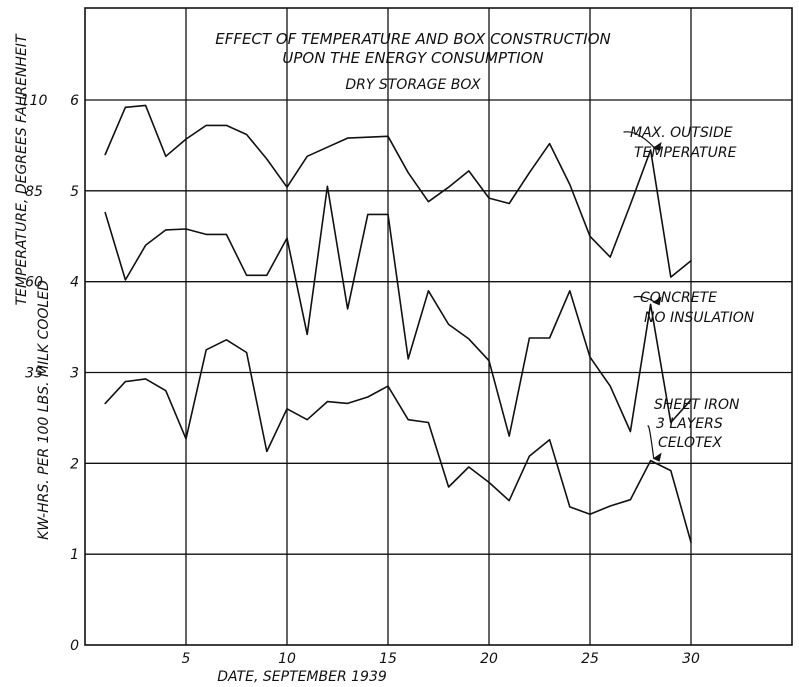 This screenshot has height=687, width=799. I want to click on chart-subtitle: UPON THE ENERGY CONSUMPTION, so click(412, 58).